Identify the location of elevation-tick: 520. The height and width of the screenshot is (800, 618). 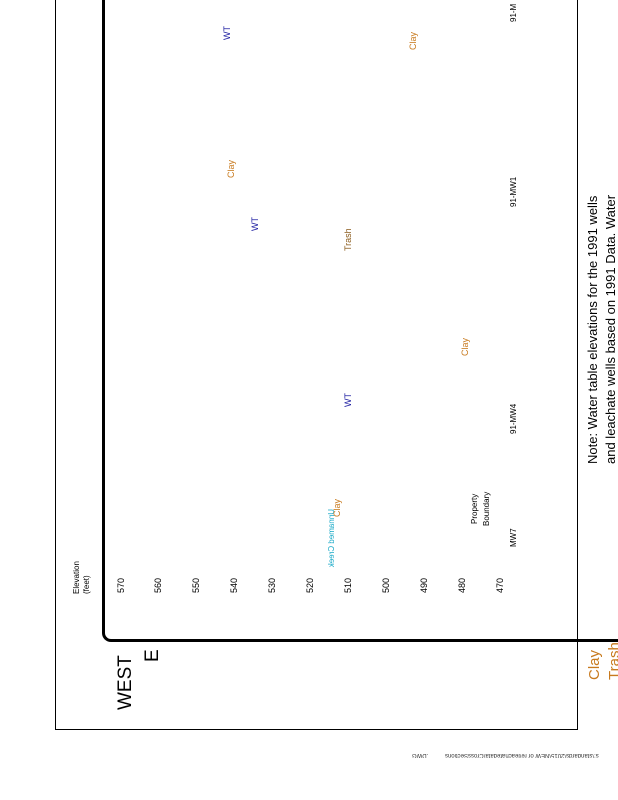
(310, 585).